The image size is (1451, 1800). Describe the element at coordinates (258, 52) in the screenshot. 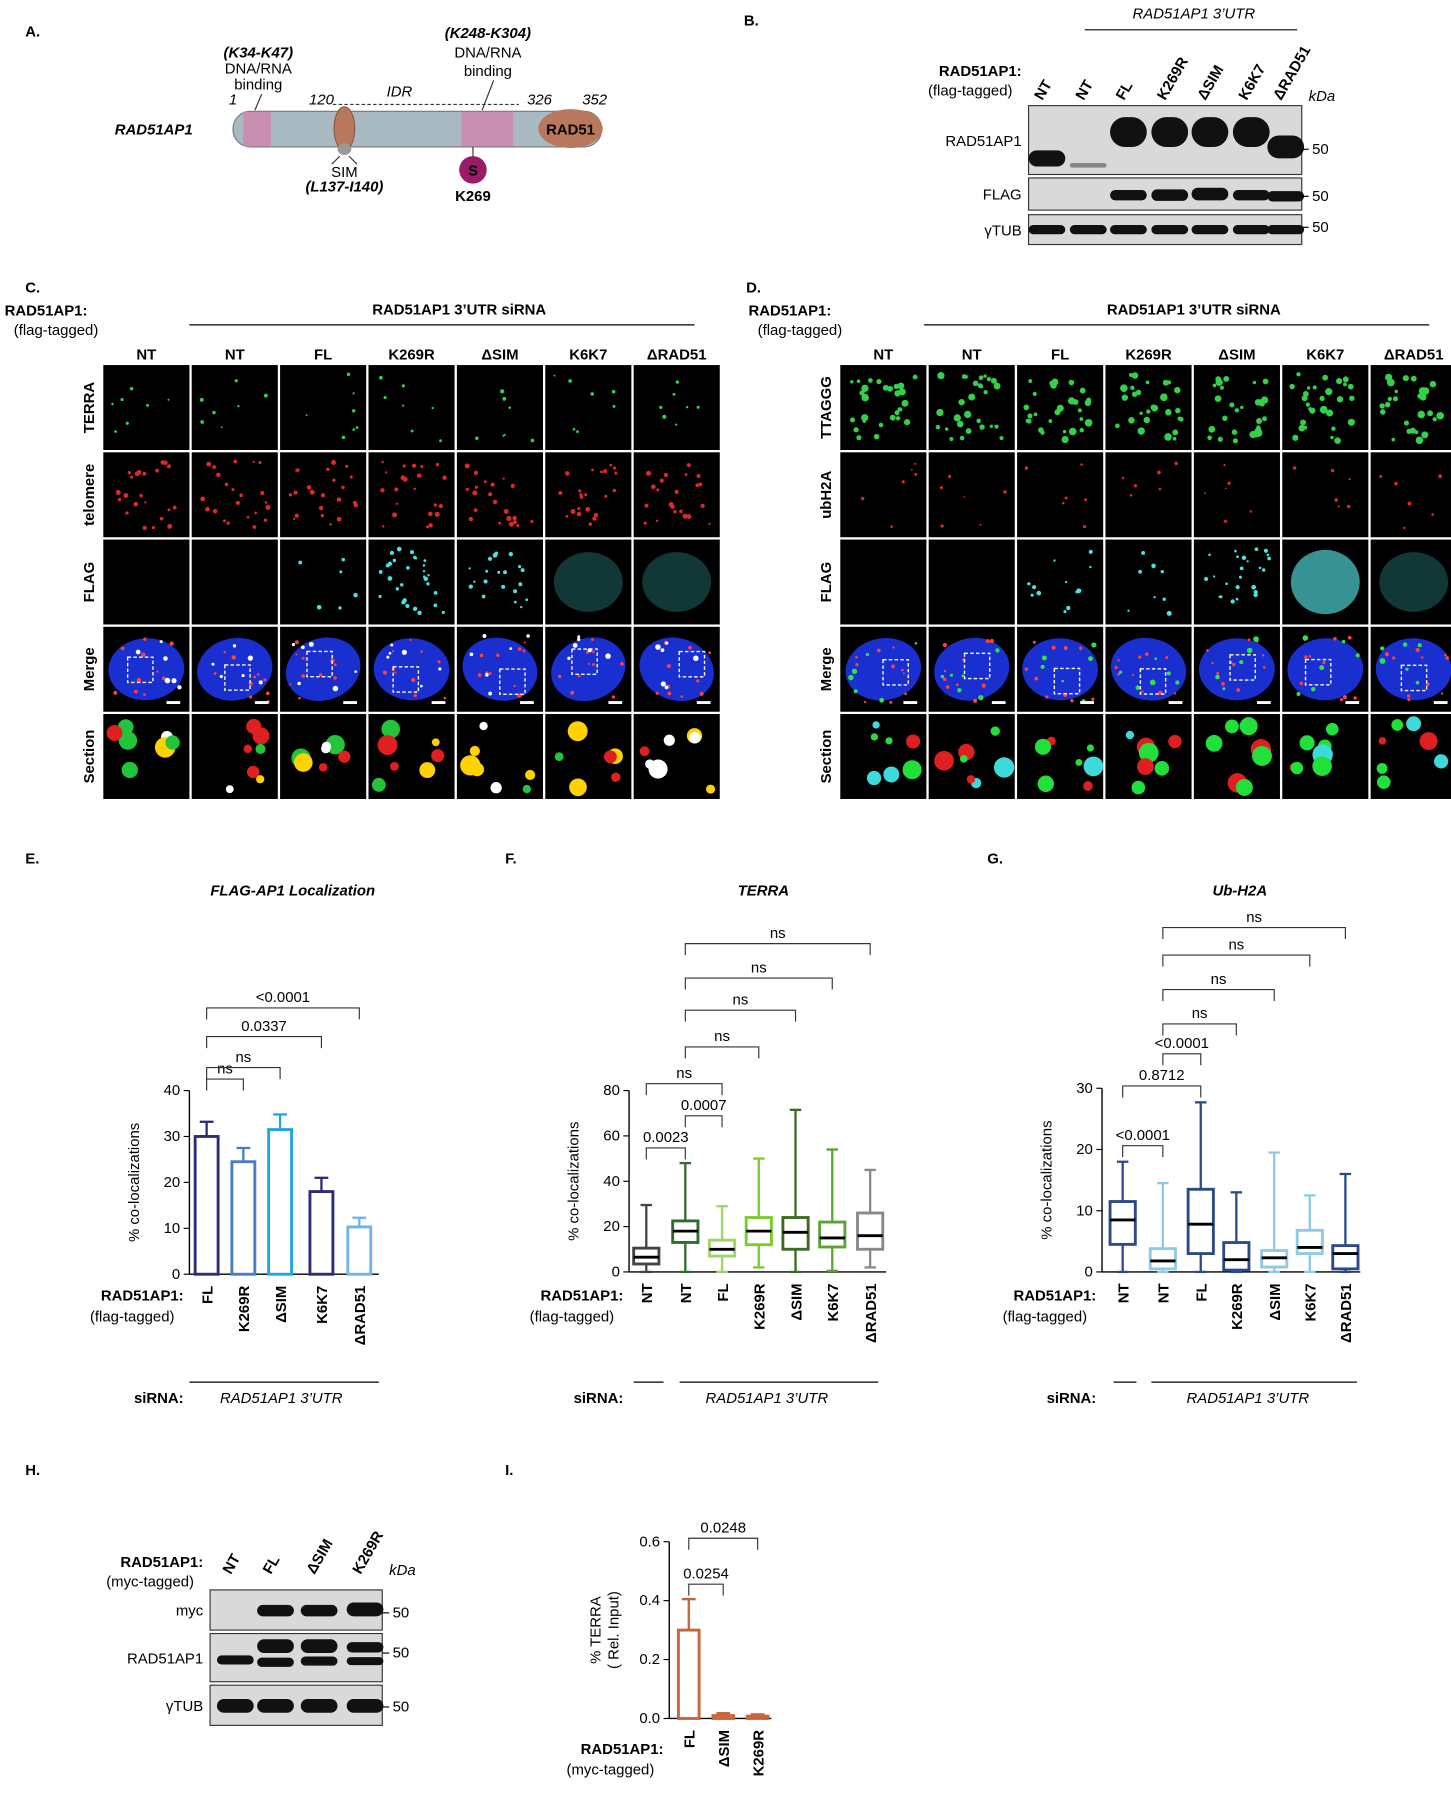

I see `label: (K34-K47)` at that location.